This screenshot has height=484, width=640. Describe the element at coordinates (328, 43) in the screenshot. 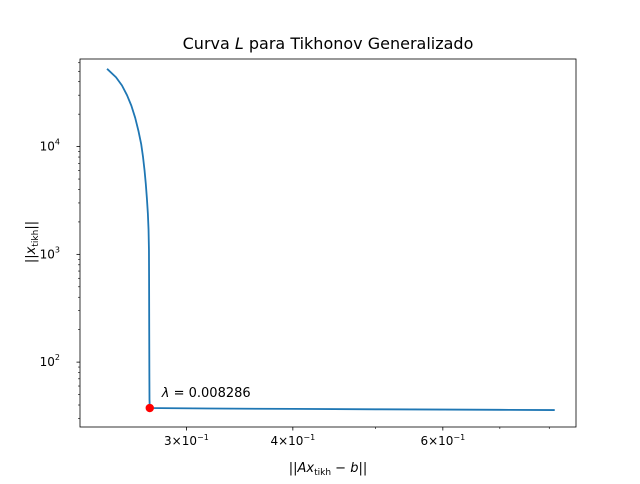

I see `chart-title: Curva L para Tikhonov Generalizado` at that location.